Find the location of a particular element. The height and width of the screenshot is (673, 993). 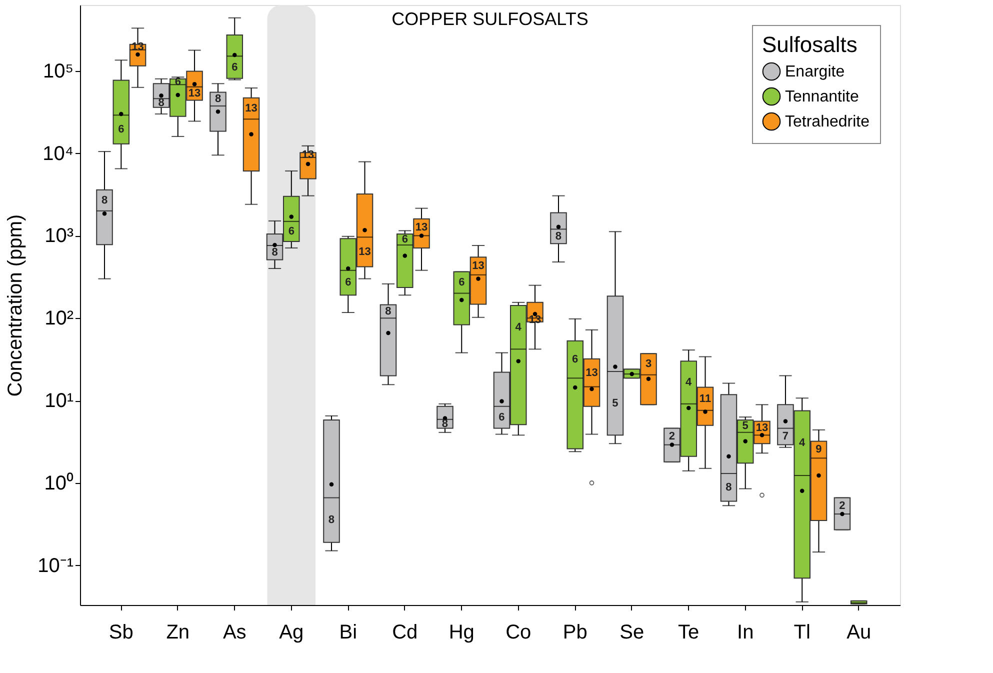

legend-label: Tetrahedrite is located at coordinates (827, 122).